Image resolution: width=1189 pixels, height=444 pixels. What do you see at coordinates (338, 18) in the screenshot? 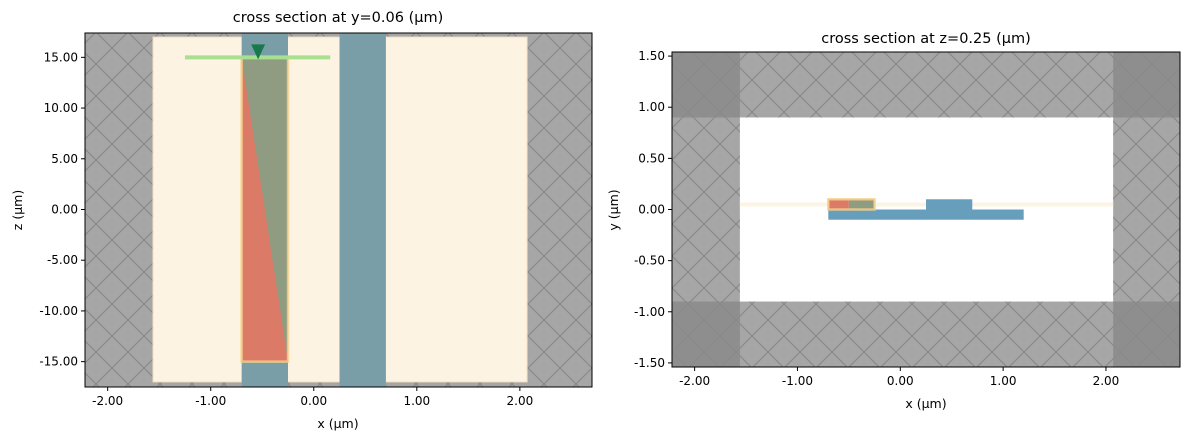
I see `left-title: cross section at y=0.06 (μm)` at bounding box center [338, 18].